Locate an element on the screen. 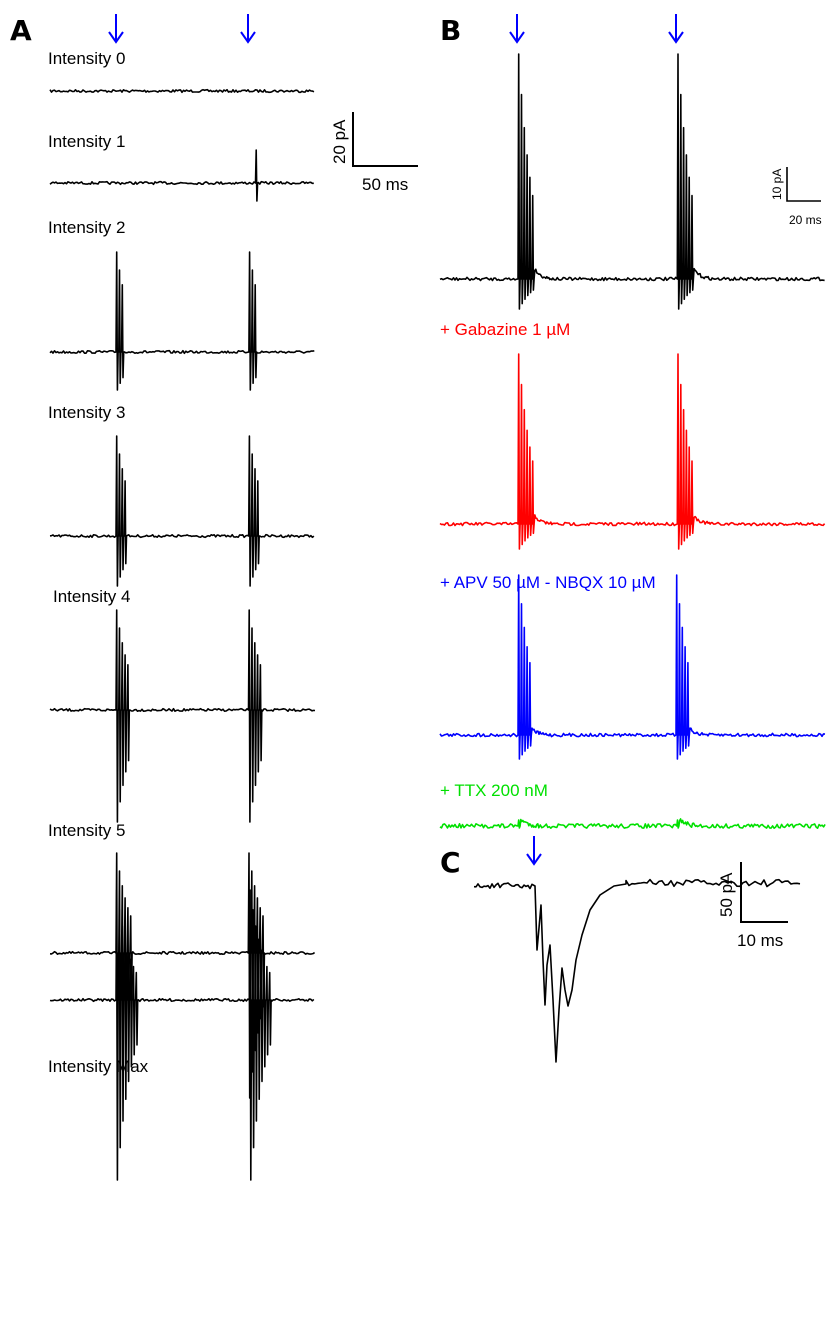 The height and width of the screenshot is (1336, 827). panel-a-letter: A is located at coordinates (21, 30).